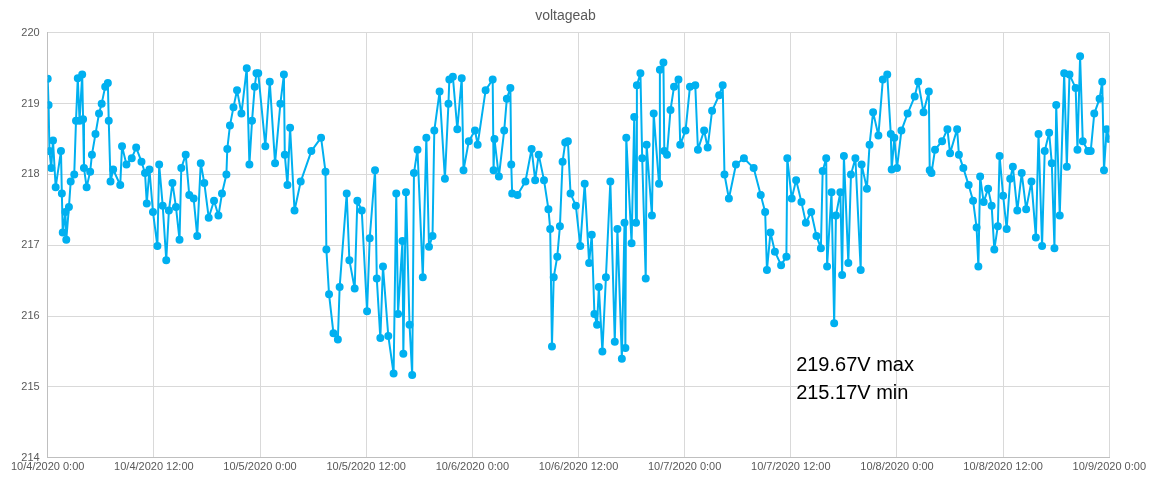 The image size is (1157, 485). What do you see at coordinates (48, 466) in the screenshot?
I see `x-tick-label: 10/4/2020 0:00` at bounding box center [48, 466].